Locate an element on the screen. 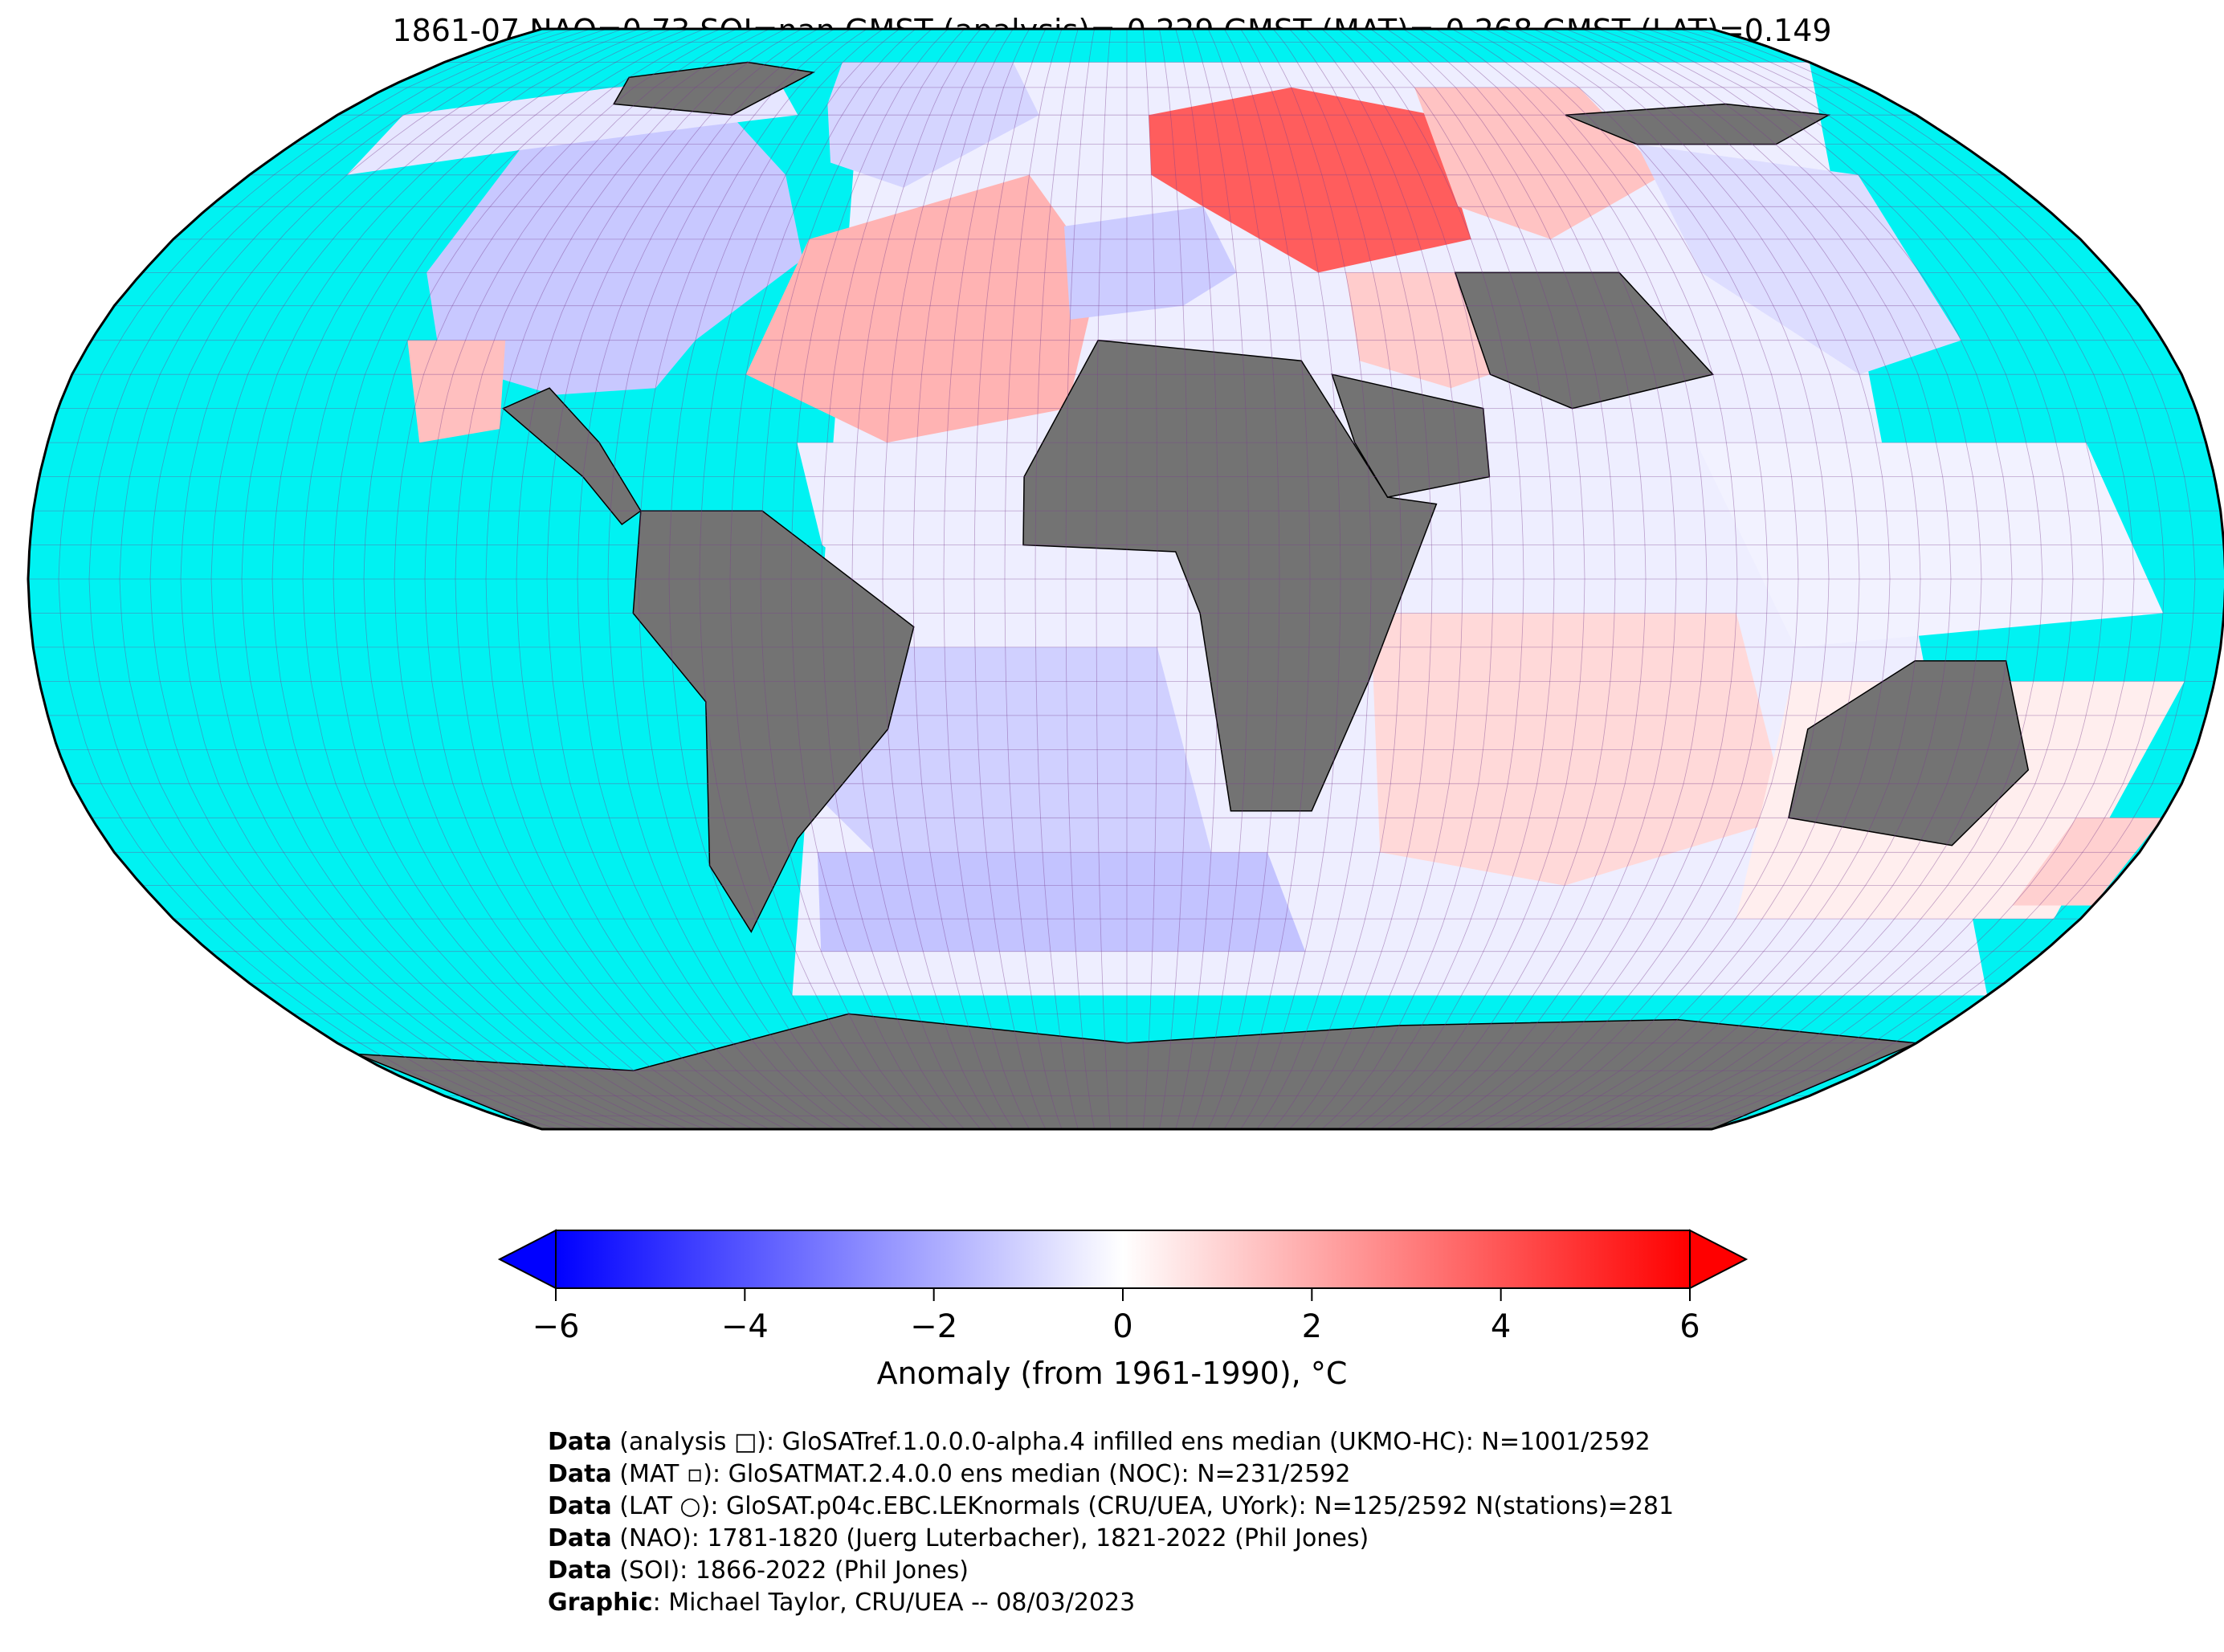  land-australia is located at coordinates (1909, 753).